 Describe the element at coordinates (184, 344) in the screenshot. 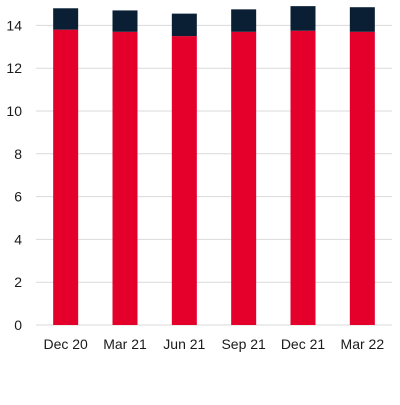

I see `x-tick-label: Jun 21` at that location.